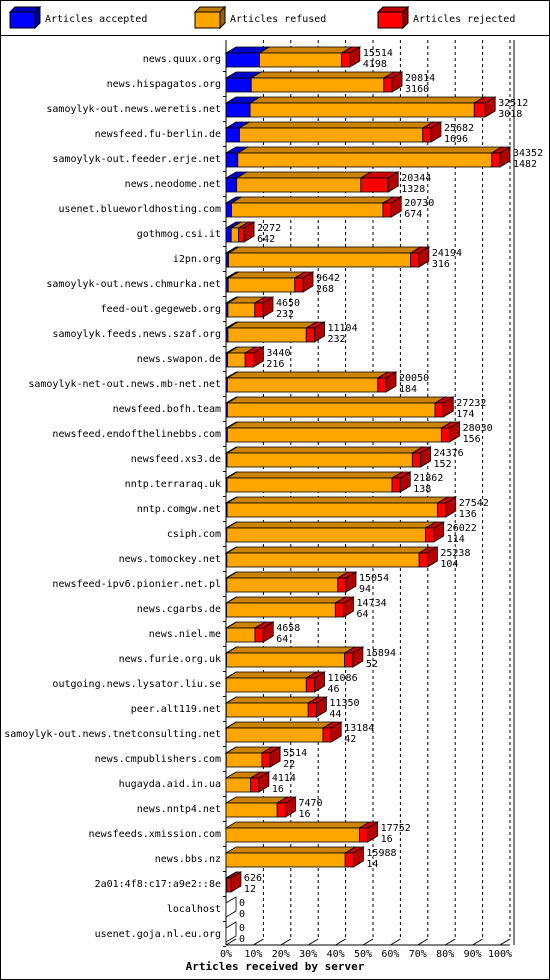  I want to click on value-label-total: 2272, so click(269, 228).